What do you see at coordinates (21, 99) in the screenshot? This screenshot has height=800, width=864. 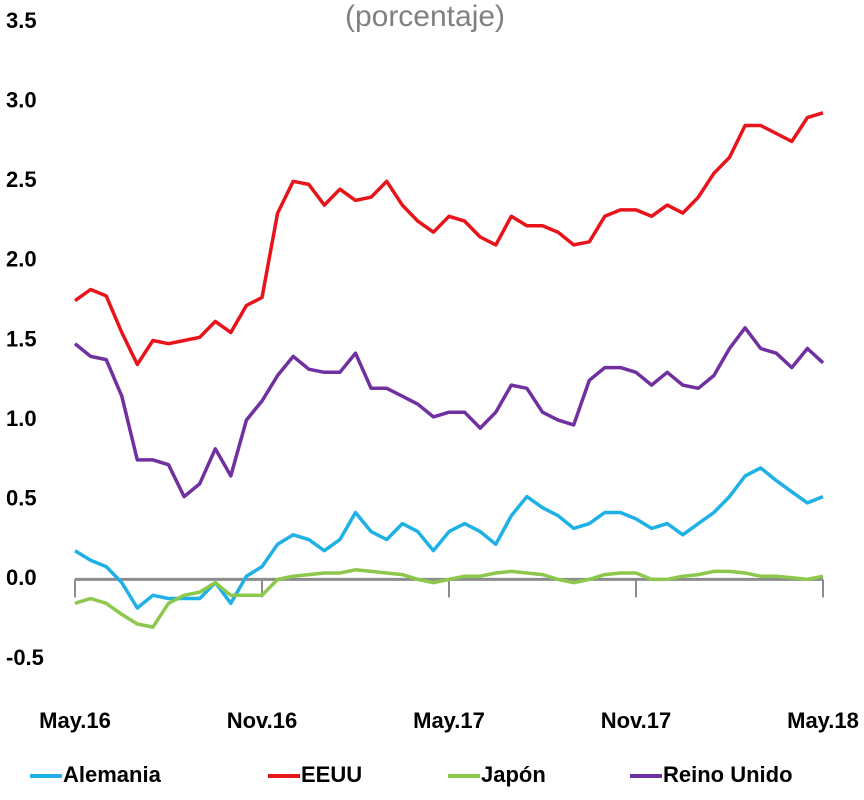 I see `y-tick-label: 3.0` at bounding box center [21, 99].